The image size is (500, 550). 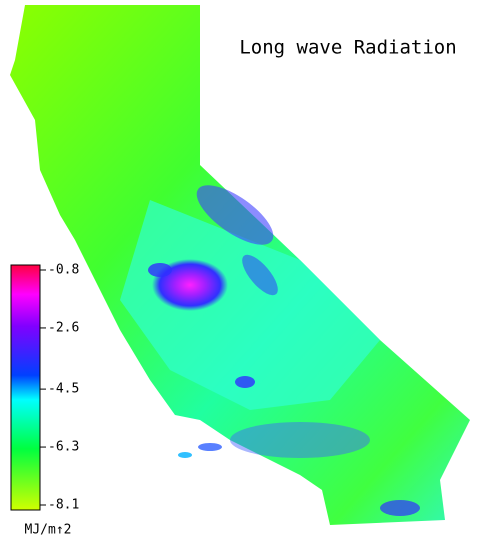 What do you see at coordinates (63, 447) in the screenshot?
I see `colorbar-tick-label: -6.3` at bounding box center [63, 447].